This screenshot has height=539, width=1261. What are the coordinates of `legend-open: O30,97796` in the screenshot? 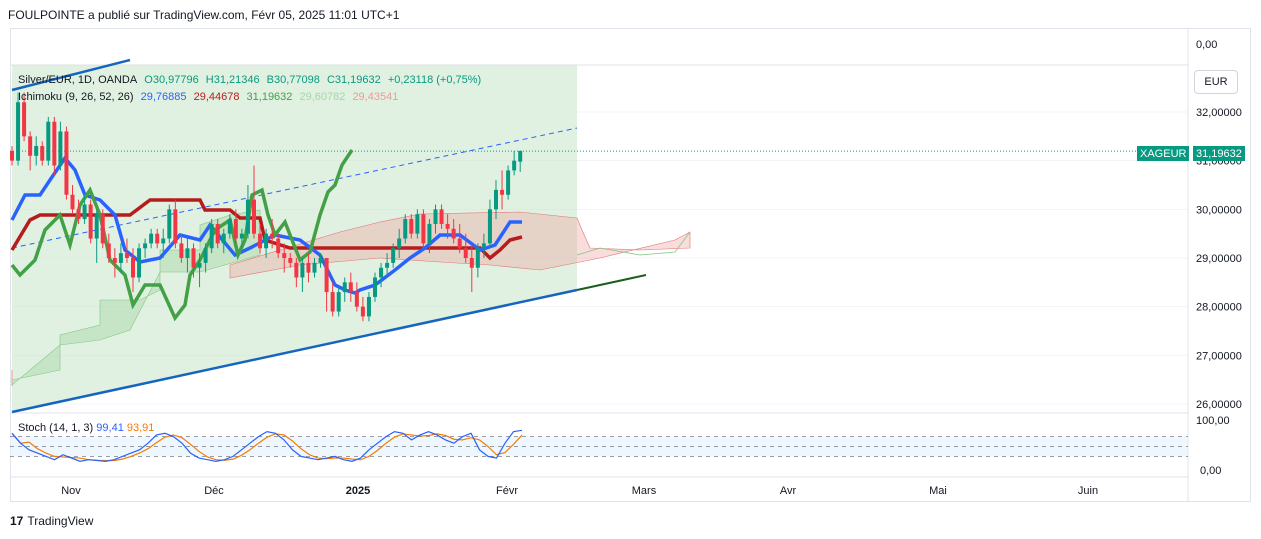 It's located at (171, 80).